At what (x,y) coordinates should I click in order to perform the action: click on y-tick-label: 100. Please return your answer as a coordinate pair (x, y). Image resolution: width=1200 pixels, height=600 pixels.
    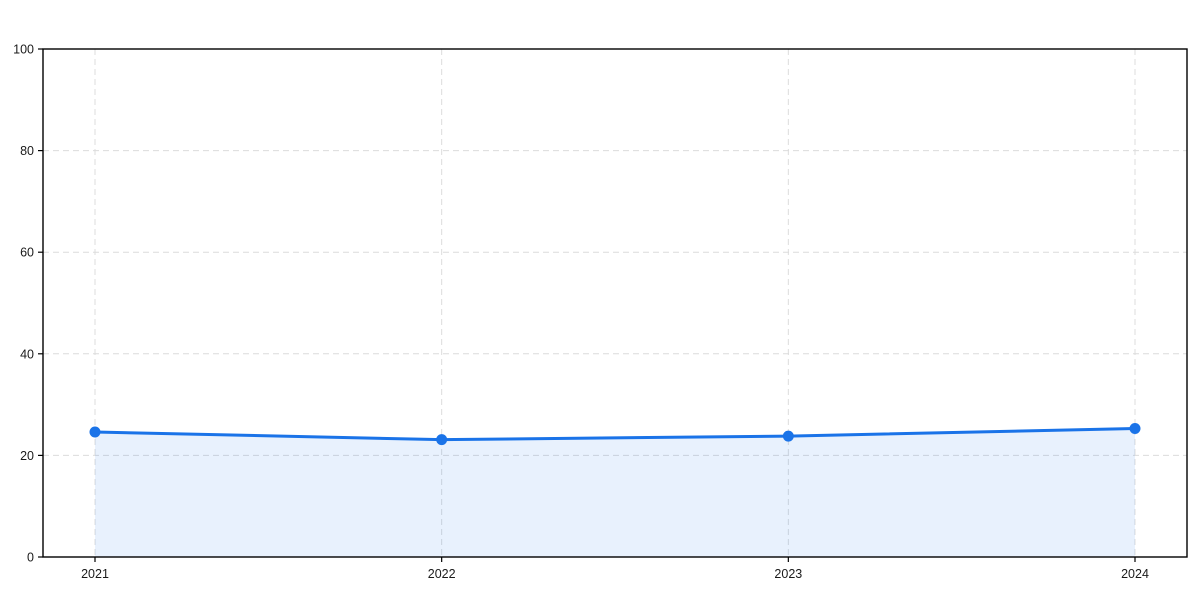
    Looking at the image, I should click on (23, 50).